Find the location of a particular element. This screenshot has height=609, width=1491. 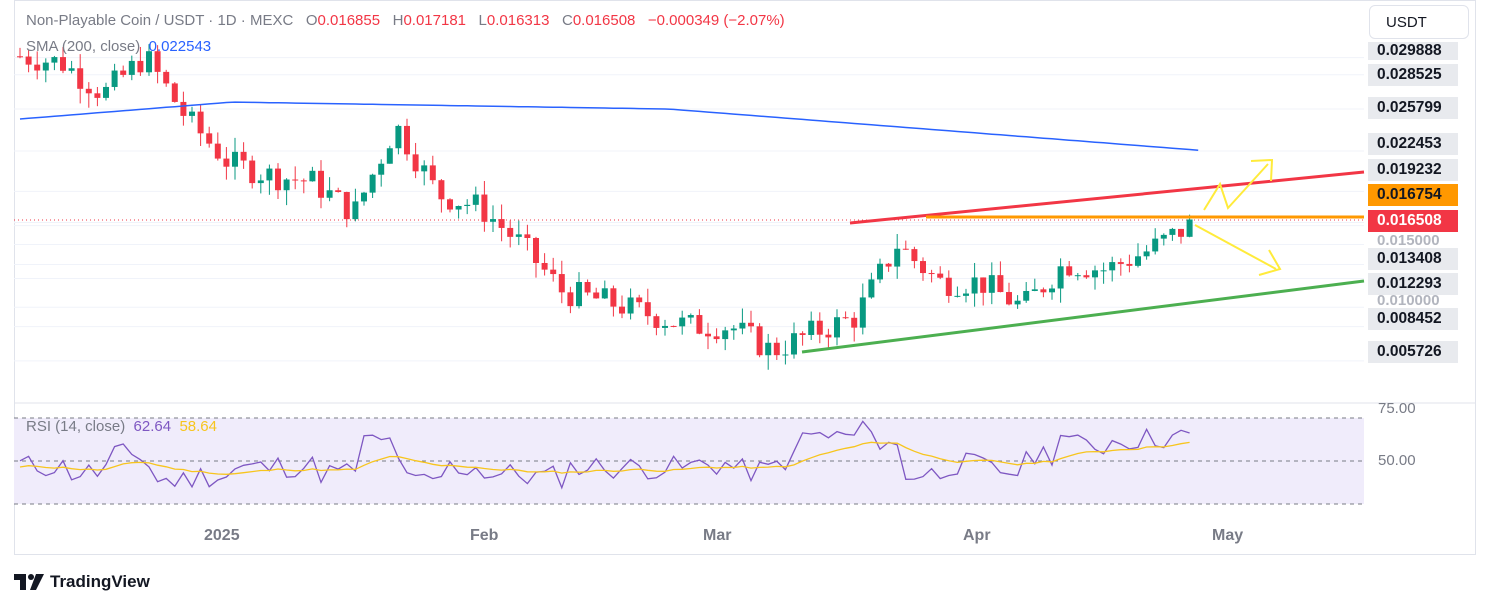

price-tag: 0.019232 is located at coordinates (1413, 170).